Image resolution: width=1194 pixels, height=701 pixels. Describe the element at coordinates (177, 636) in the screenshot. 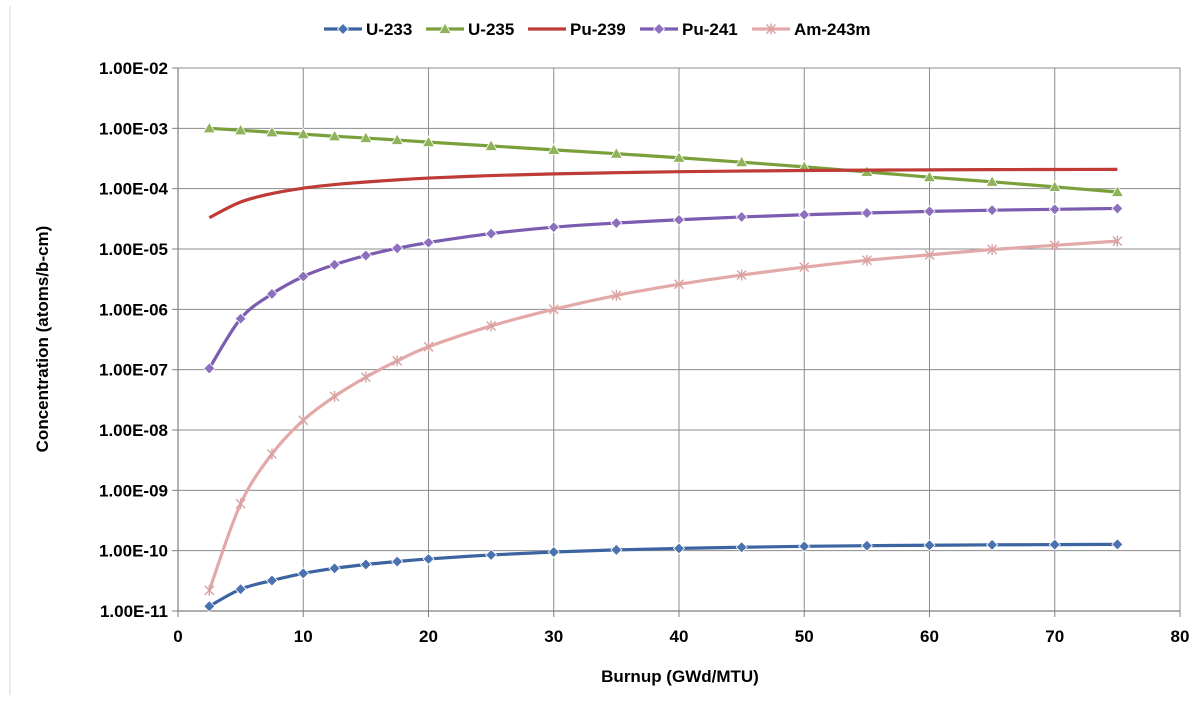

I see `x-tick-label-0: 0` at that location.